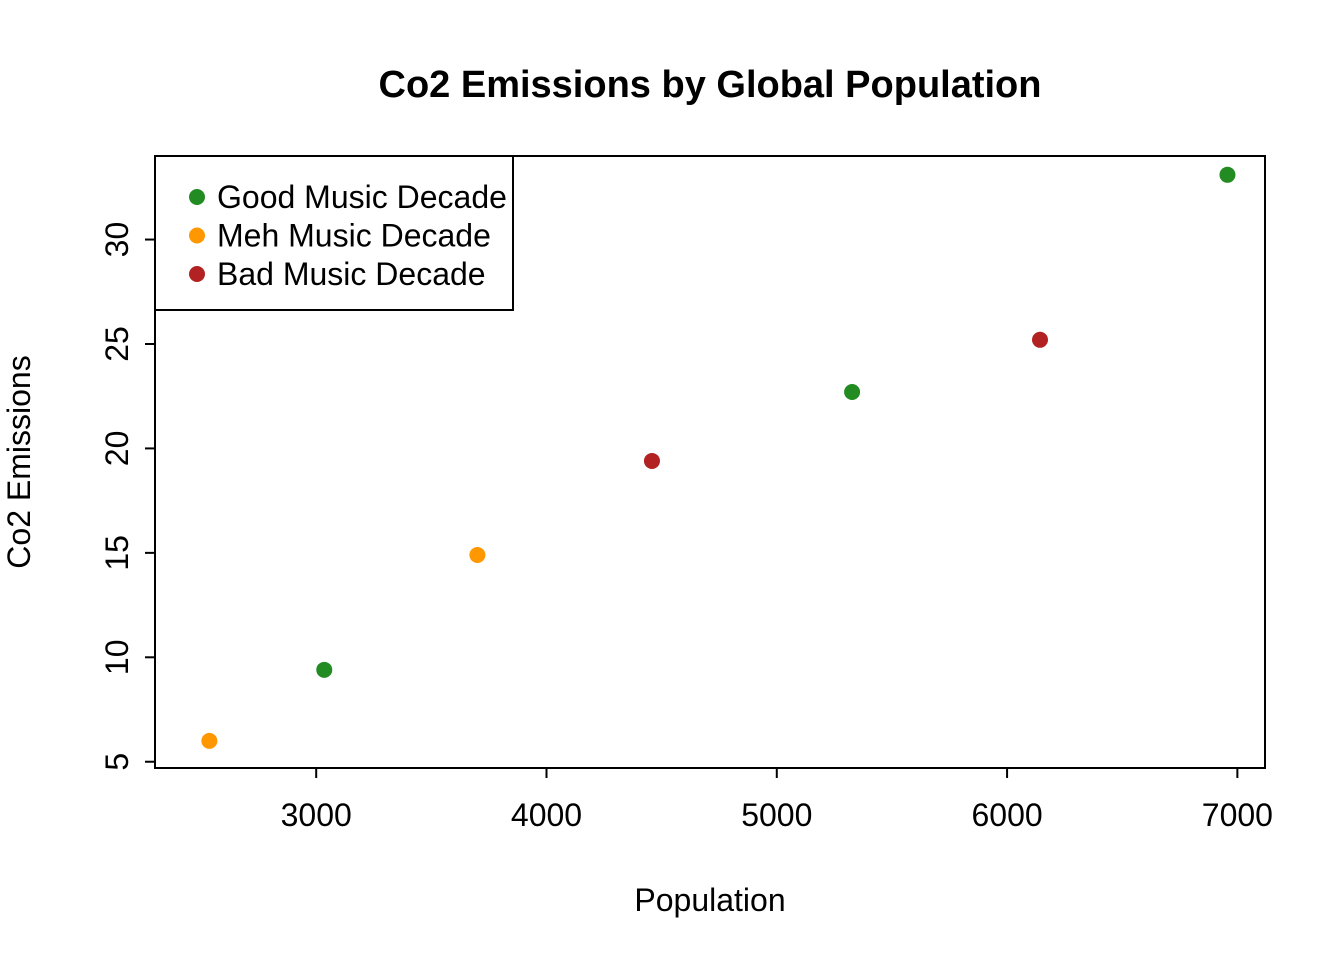 The width and height of the screenshot is (1344, 960). I want to click on x-tick-label: 4000, so click(546, 815).